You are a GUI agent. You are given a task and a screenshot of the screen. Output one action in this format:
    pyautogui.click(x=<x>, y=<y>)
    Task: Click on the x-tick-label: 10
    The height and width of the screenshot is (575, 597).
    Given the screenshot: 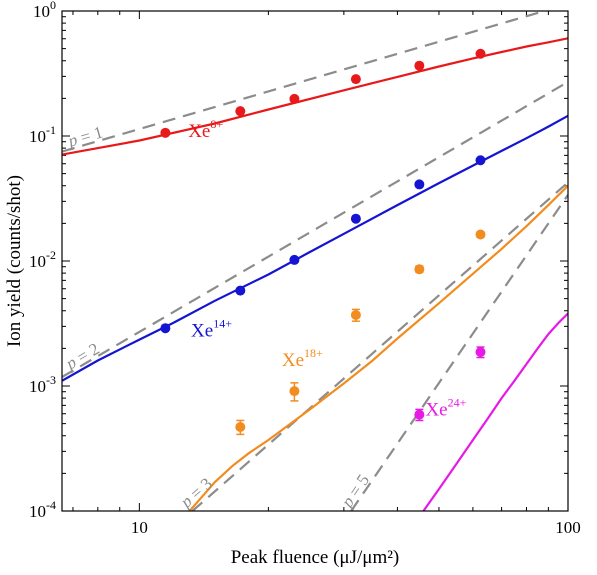 What is the action you would take?
    pyautogui.click(x=139, y=527)
    